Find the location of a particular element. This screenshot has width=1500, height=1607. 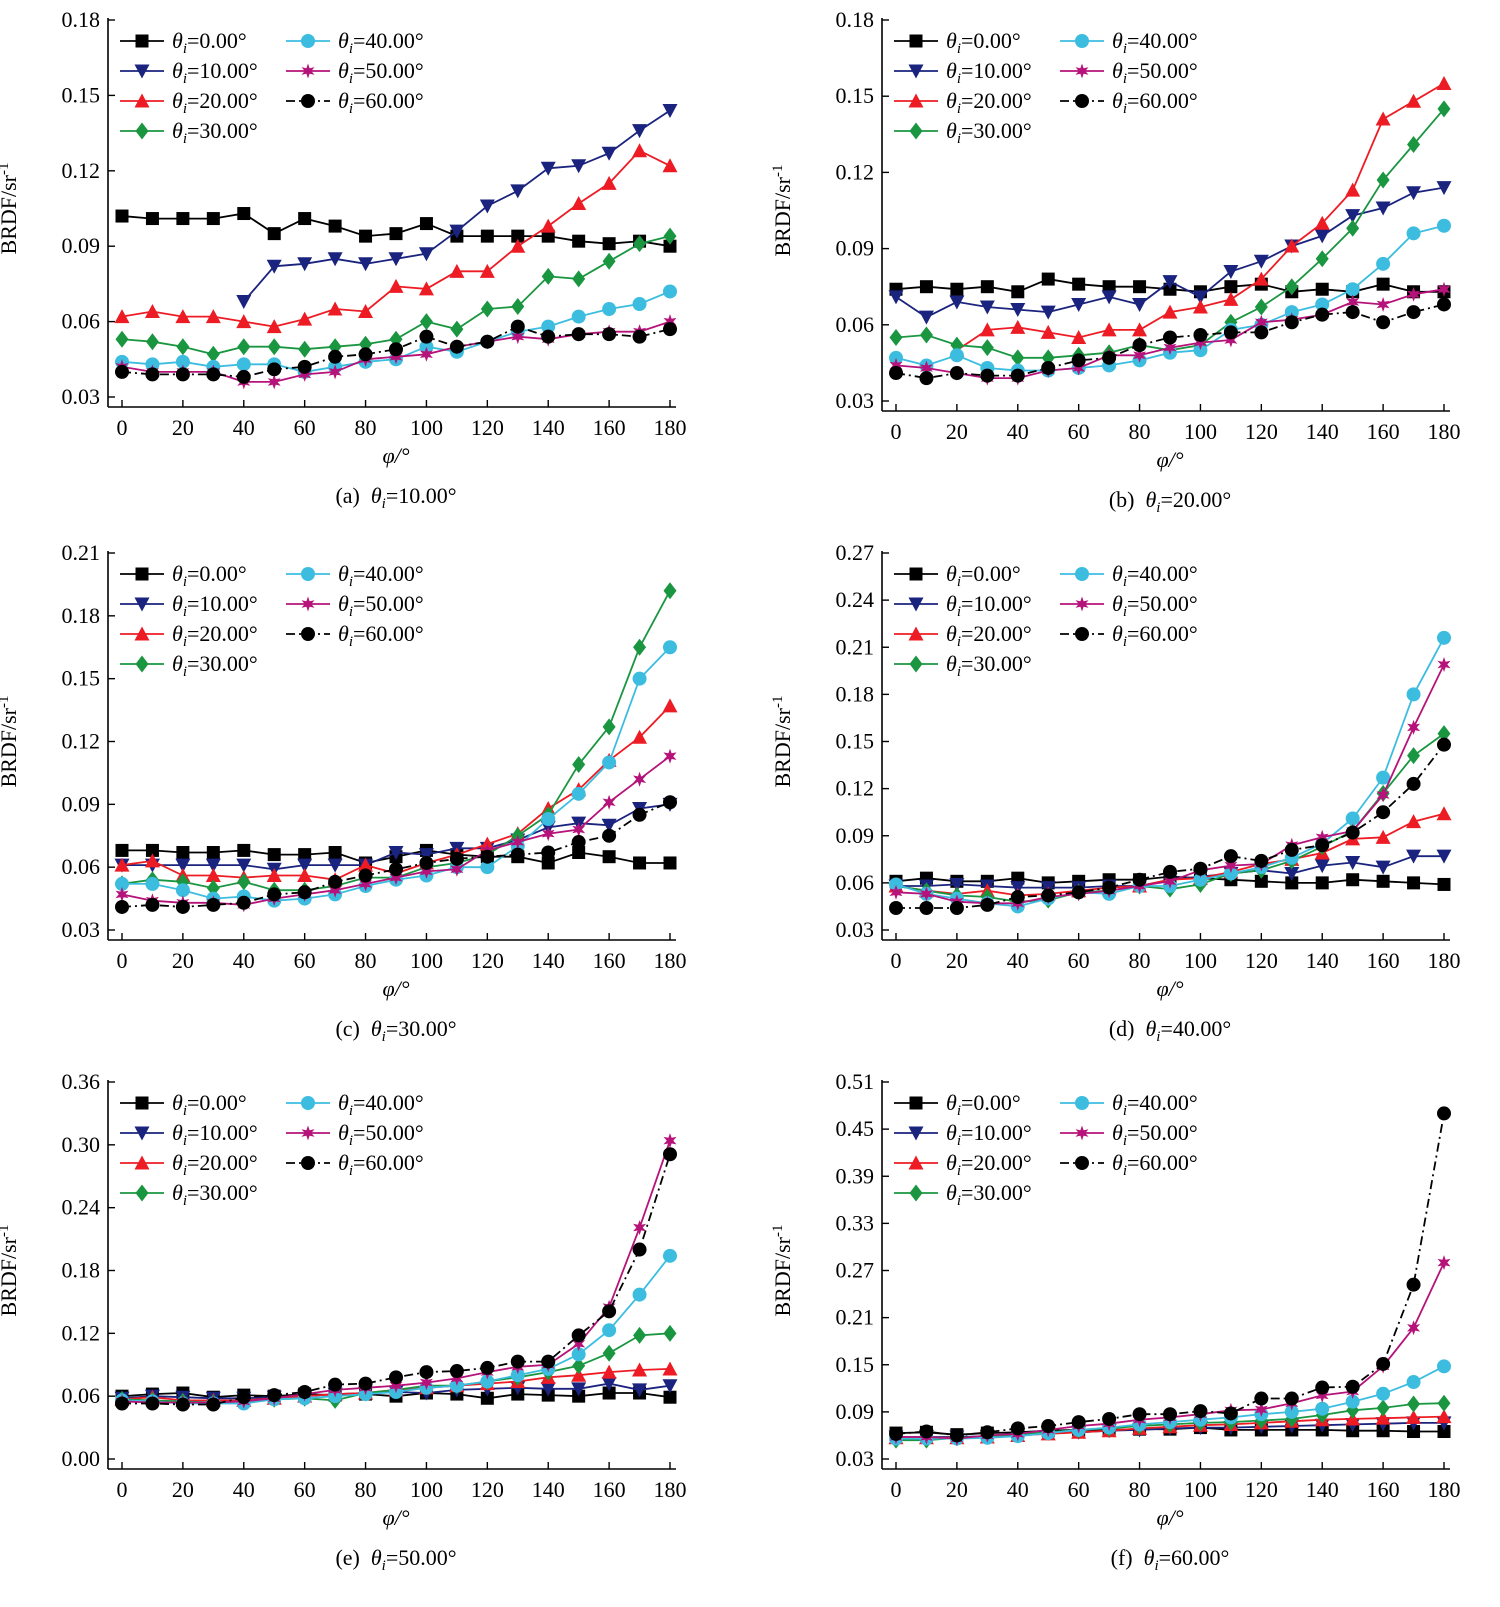

legend-label: θi=30.00° is located at coordinates (989, 132).